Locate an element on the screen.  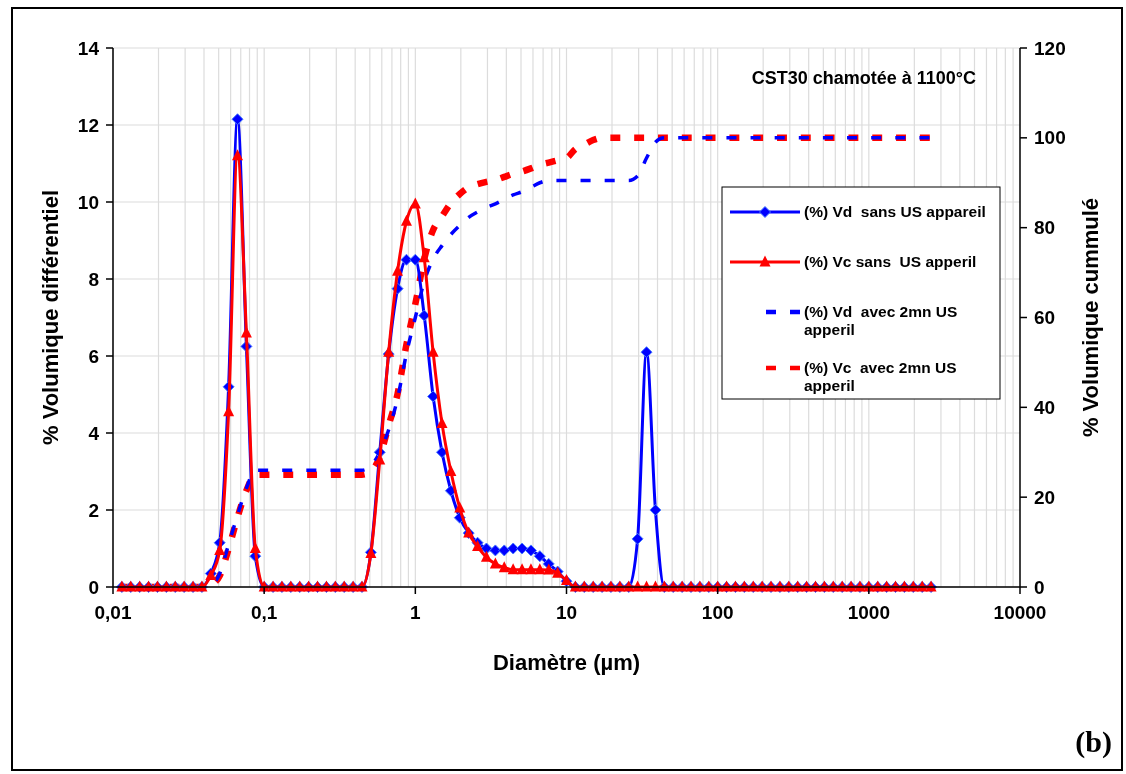
legend-label: (%) Vc avec 2mn US apperil is located at coordinates (880, 377).